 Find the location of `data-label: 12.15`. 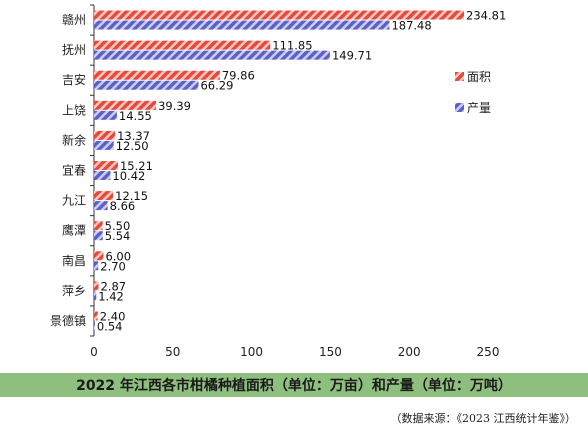

data-label: 12.15 is located at coordinates (131, 196).